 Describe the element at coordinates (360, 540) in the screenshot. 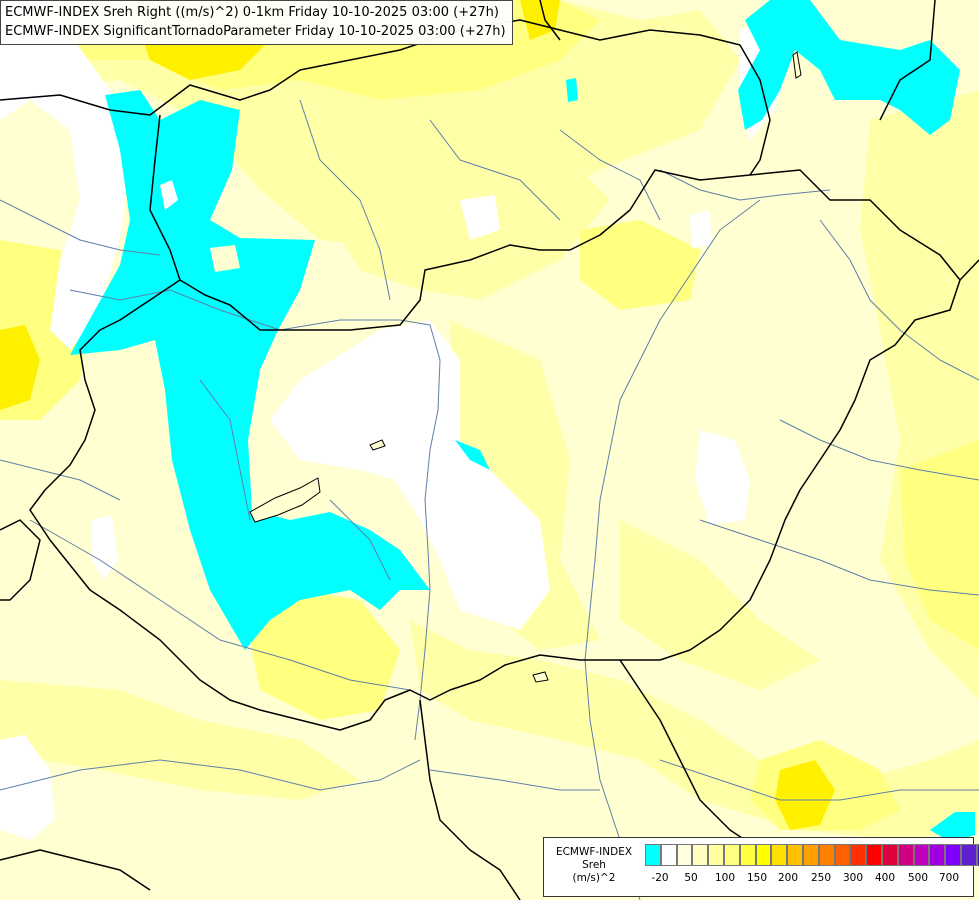

I see `river-sio` at that location.